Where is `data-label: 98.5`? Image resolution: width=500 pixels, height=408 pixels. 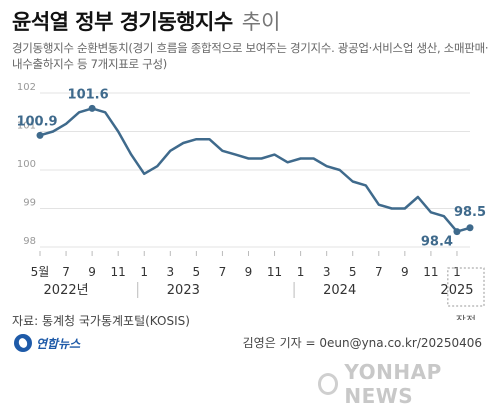 data-label: 98.5 is located at coordinates (470, 212).